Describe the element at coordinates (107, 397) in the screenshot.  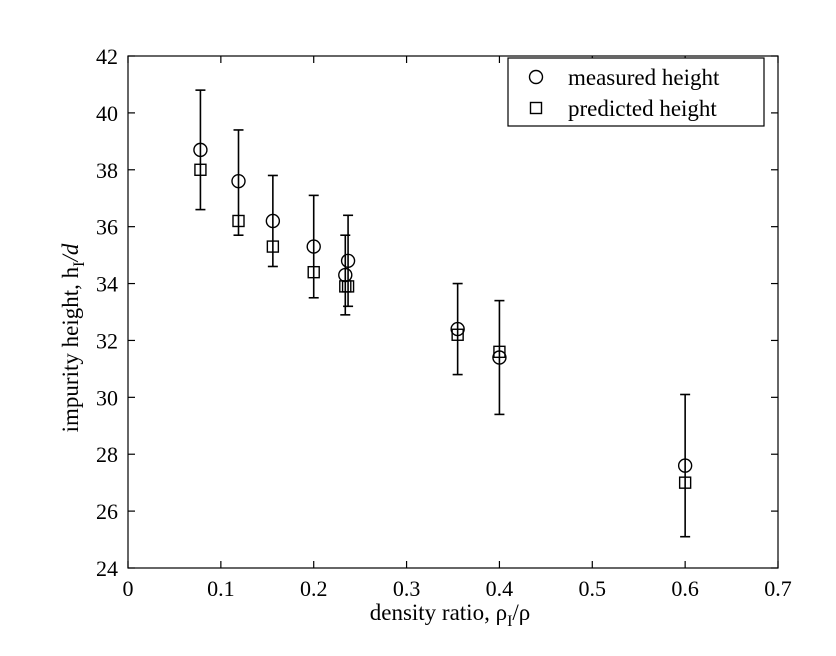
I see `y-tick-label: 30` at that location.